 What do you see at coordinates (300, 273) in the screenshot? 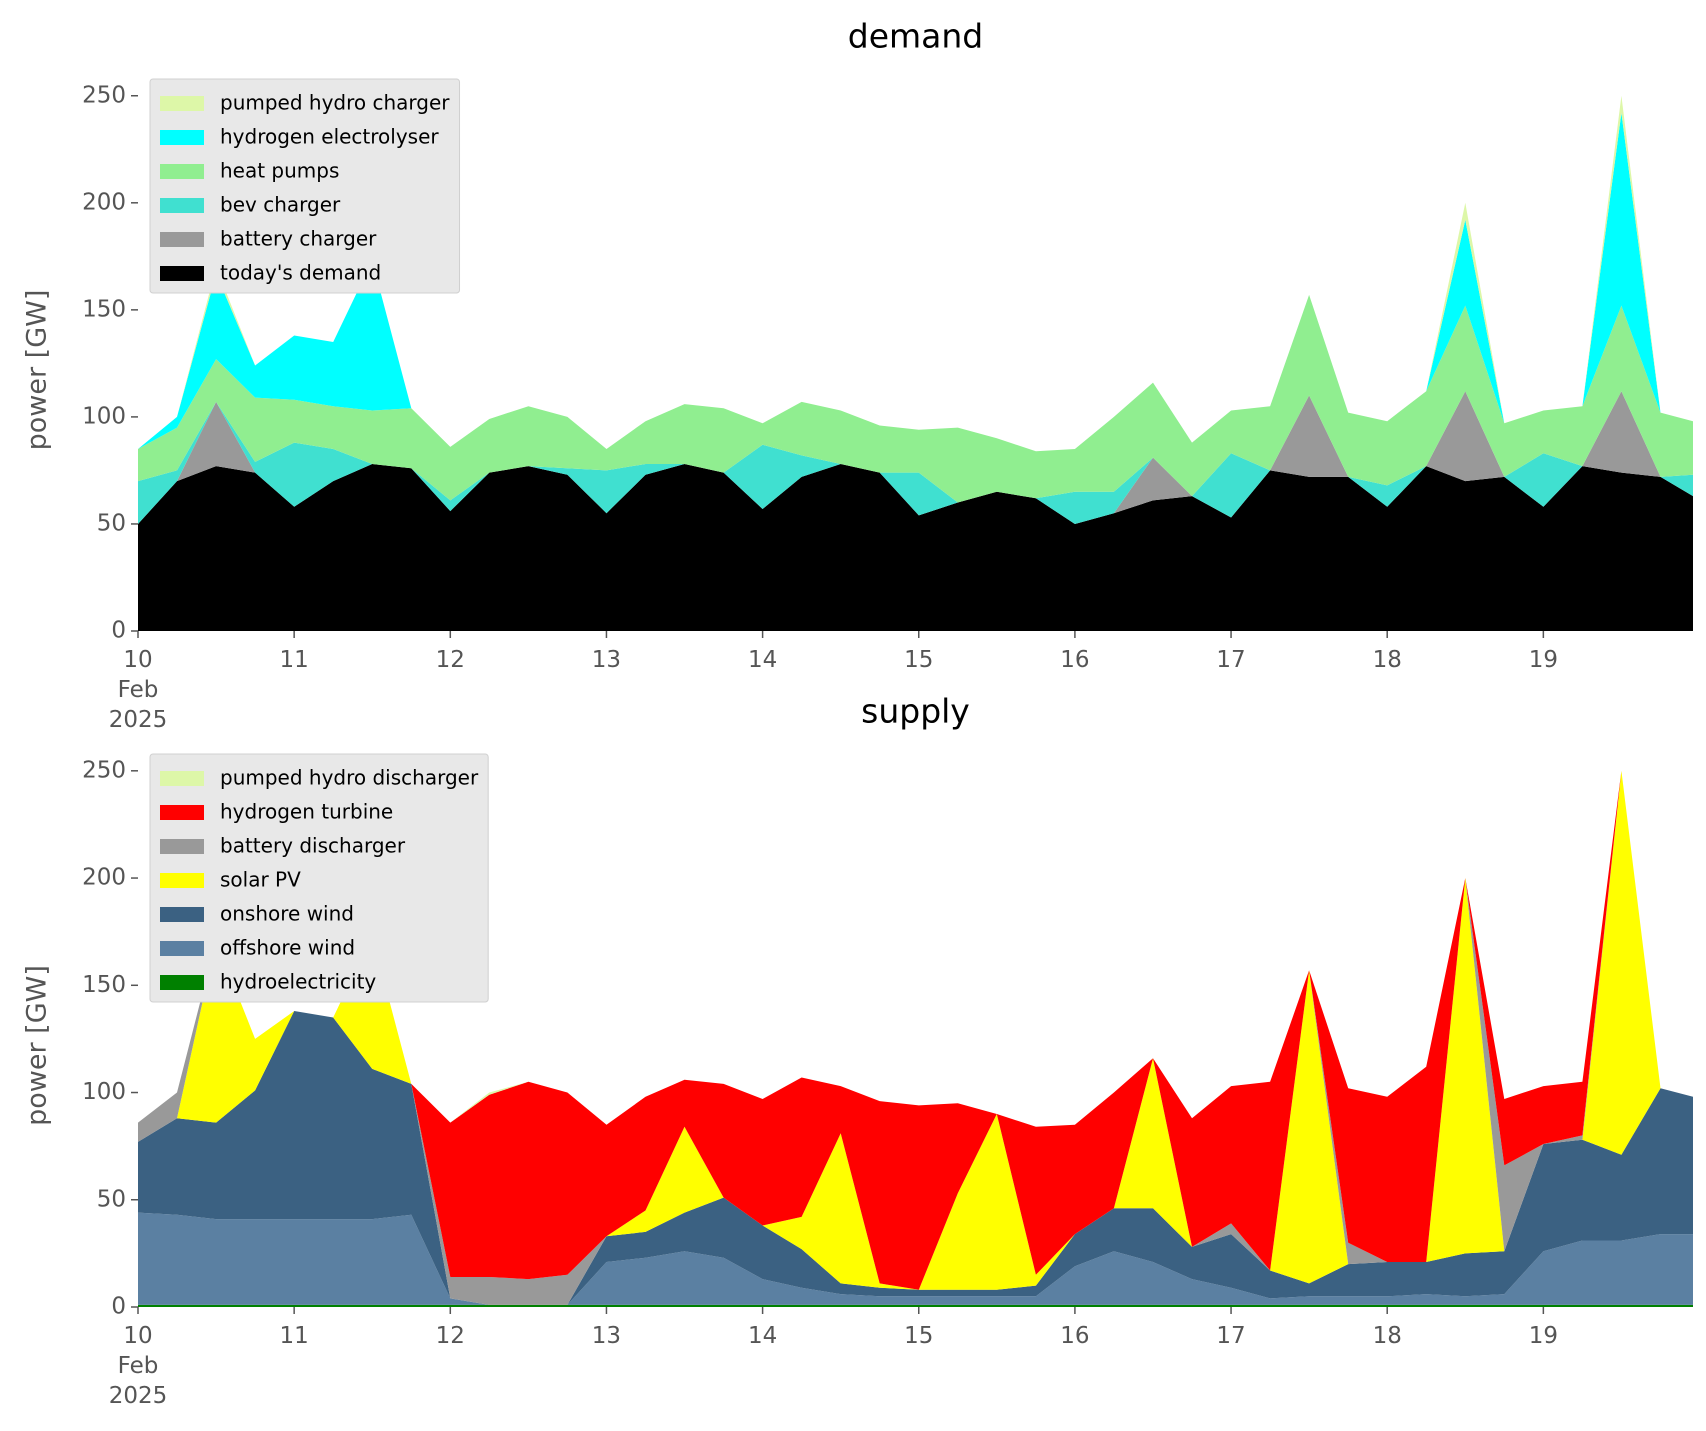
I see `legend-label: today's demand` at bounding box center [300, 273].